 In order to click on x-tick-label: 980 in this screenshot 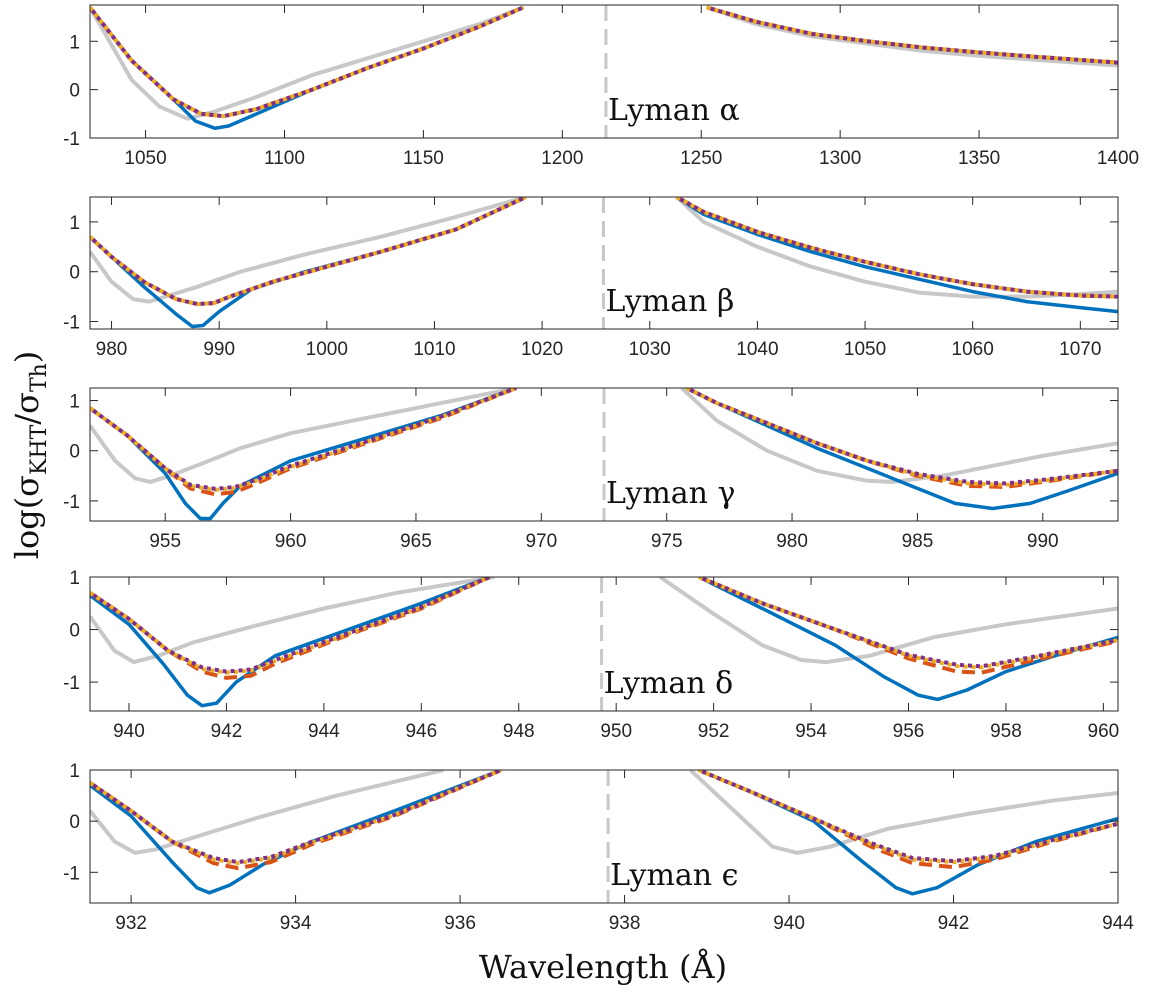, I will do `click(792, 541)`.